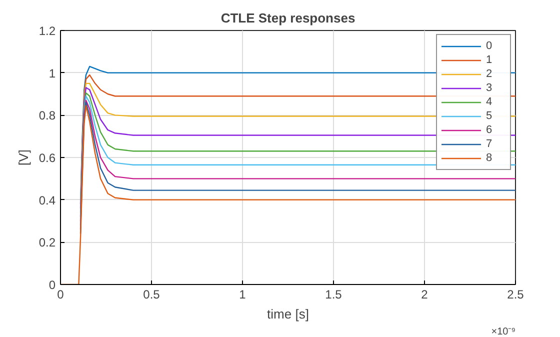  Describe the element at coordinates (490, 74) in the screenshot. I see `legend-label: 2` at that location.